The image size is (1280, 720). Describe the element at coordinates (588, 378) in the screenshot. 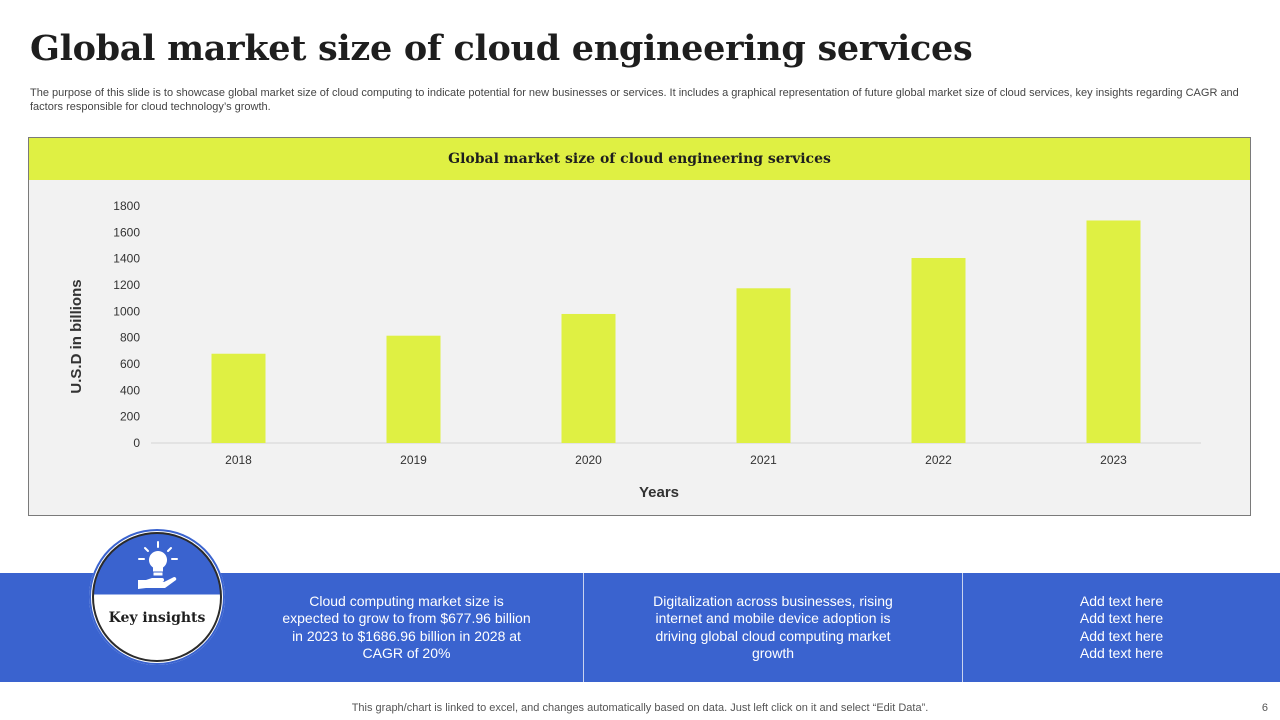

I see `bar-2020` at that location.